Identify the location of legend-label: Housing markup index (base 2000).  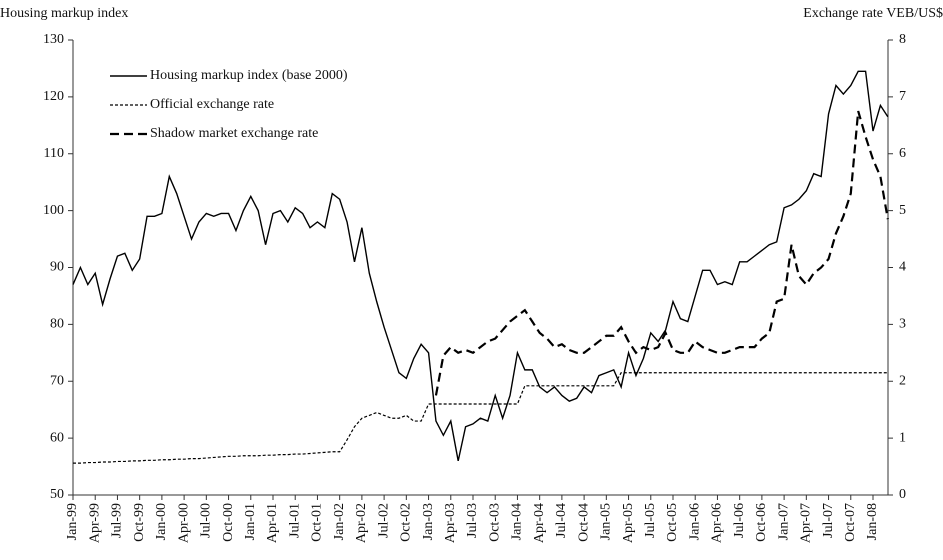
(249, 75).